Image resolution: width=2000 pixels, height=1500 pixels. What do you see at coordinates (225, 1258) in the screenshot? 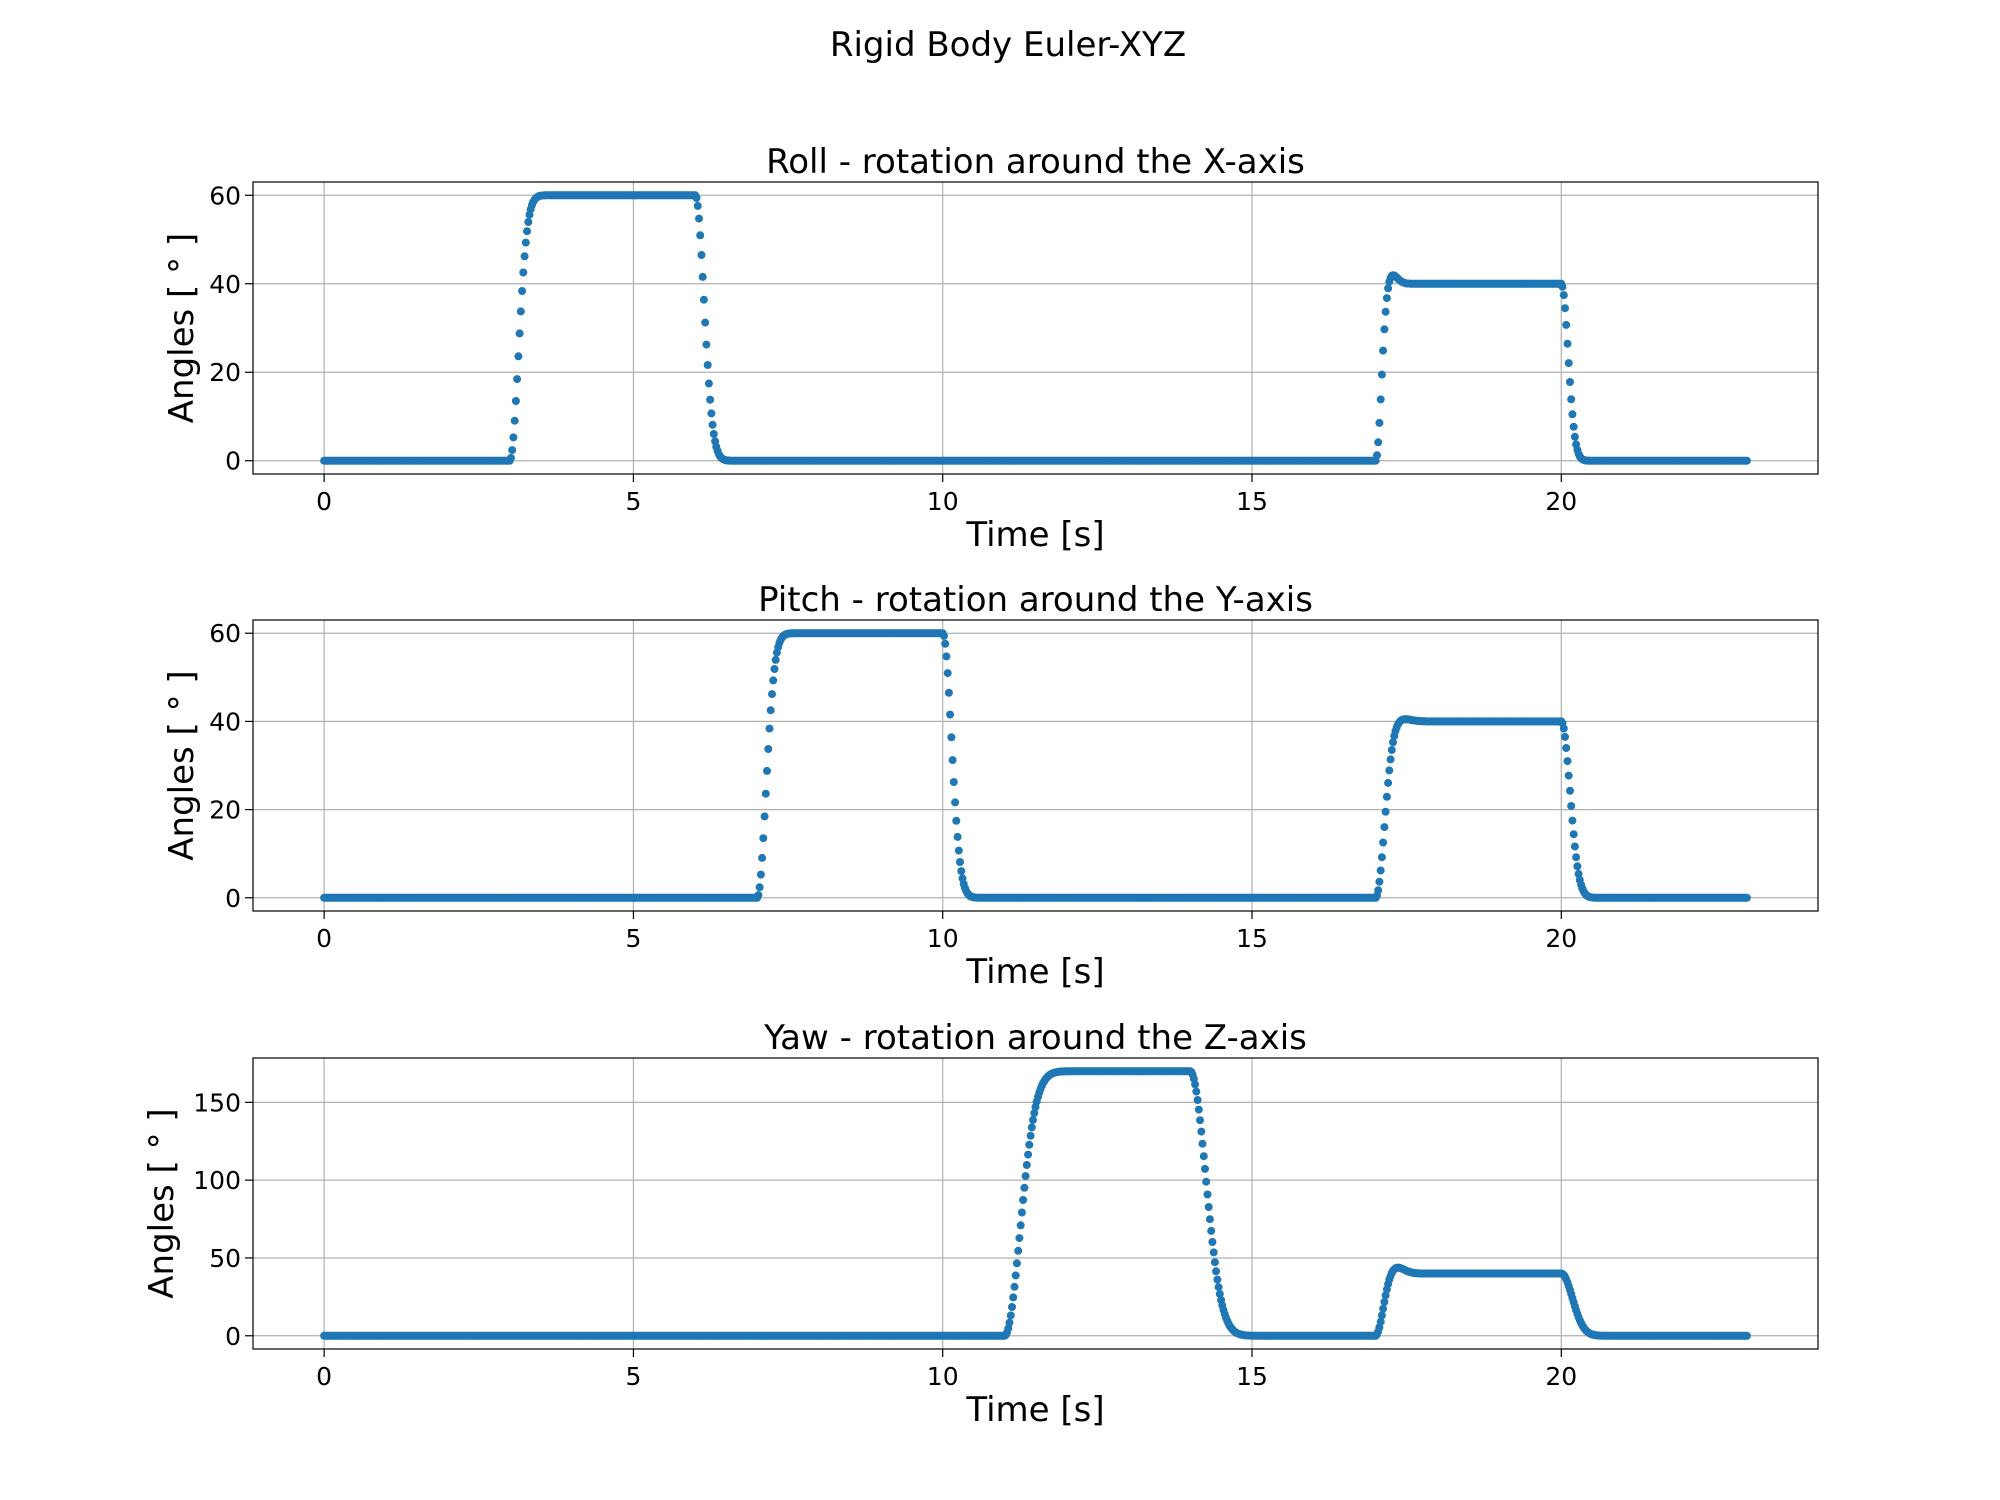
I see `y-tick-label: 50` at bounding box center [225, 1258].